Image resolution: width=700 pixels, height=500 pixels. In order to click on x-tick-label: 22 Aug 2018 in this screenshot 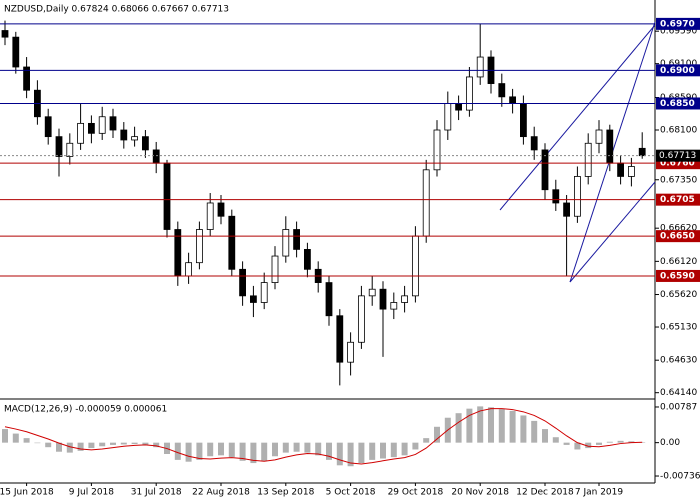, I will do `click(221, 493)`.